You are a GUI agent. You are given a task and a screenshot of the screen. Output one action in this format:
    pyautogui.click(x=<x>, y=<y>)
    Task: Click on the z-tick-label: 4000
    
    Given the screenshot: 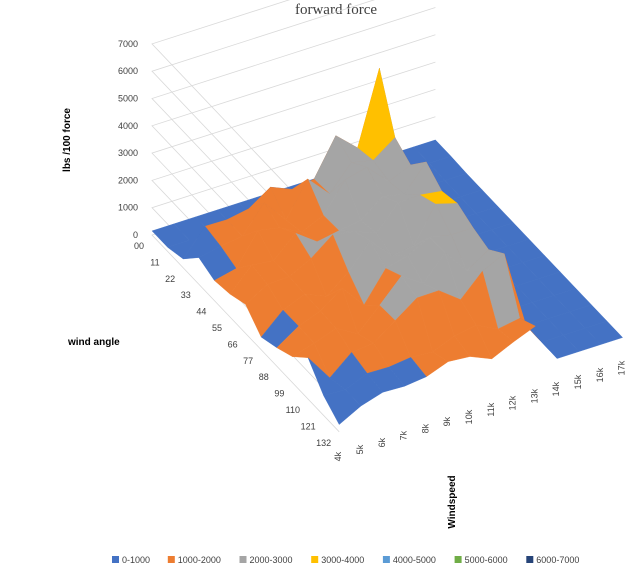 What is the action you would take?
    pyautogui.click(x=128, y=126)
    